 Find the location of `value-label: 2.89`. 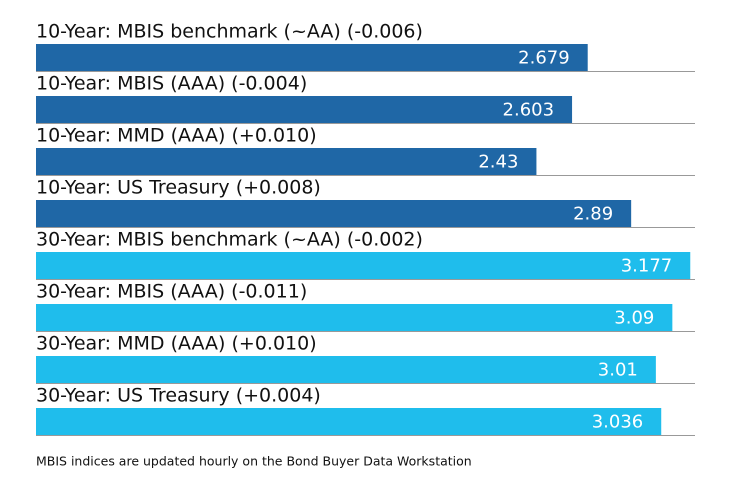

value-label: 2.89 is located at coordinates (593, 214).